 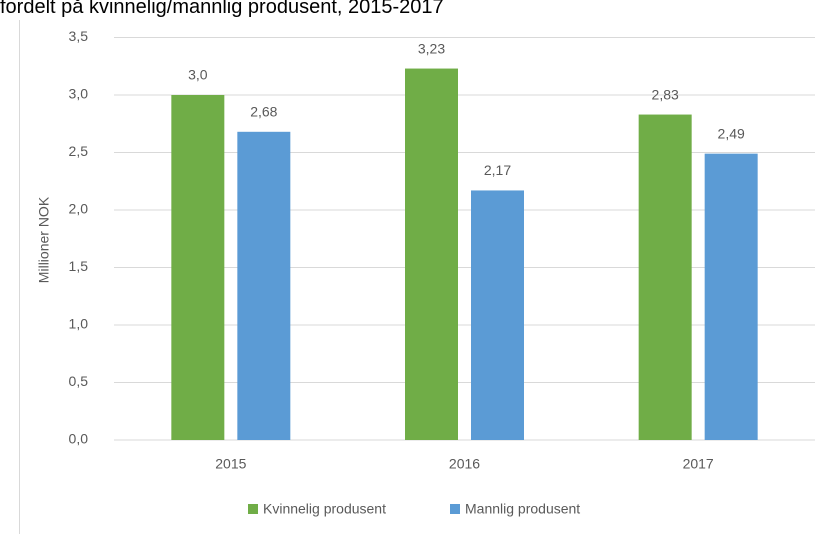 I want to click on x-tick-label: 2016, so click(x=464, y=464).